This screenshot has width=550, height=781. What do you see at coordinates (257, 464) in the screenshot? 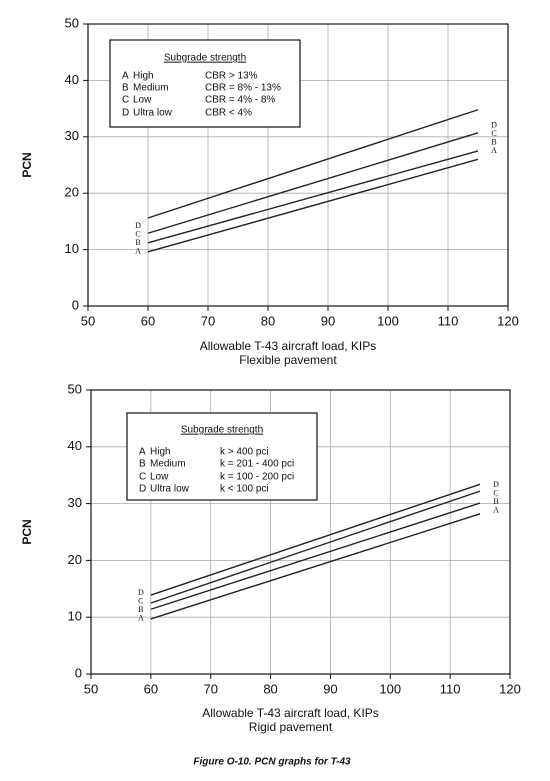
I see `legend-criterion: k = 201 - 400 pci` at bounding box center [257, 464].